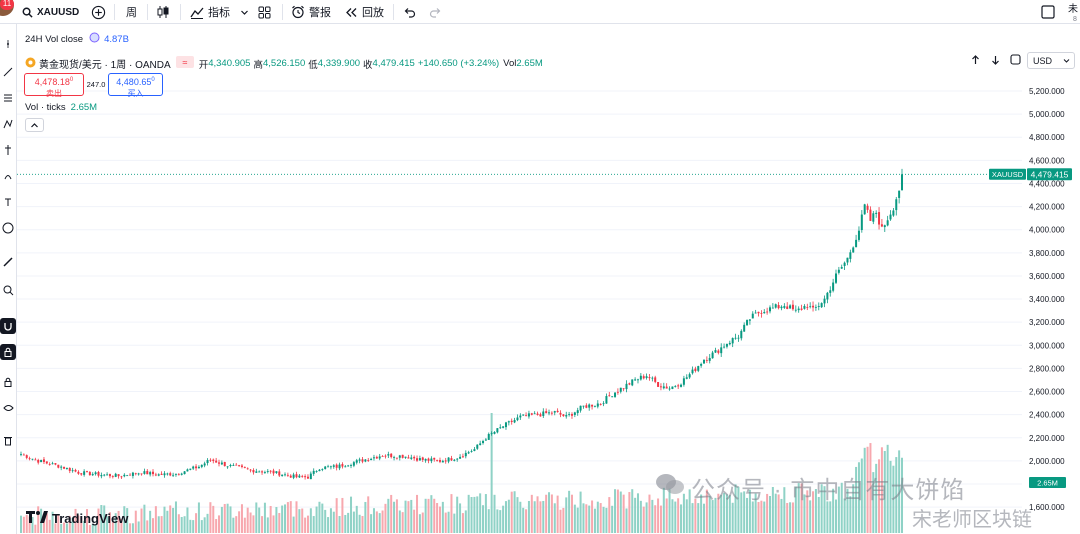 This screenshot has width=1080, height=534. Describe the element at coordinates (8, 382) in the screenshot. I see `lock-drawings-icon` at that location.